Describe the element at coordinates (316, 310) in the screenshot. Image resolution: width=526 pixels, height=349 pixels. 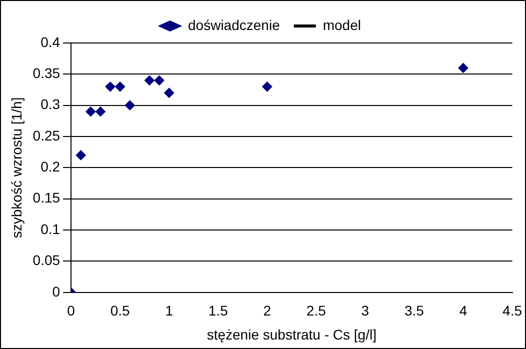
I see `x-tick-label: 2.5` at that location.